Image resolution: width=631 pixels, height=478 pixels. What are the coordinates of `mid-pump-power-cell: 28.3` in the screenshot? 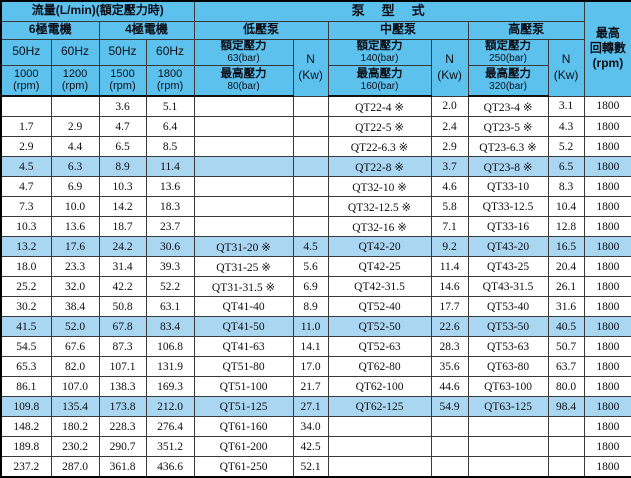 It's located at (449, 346).